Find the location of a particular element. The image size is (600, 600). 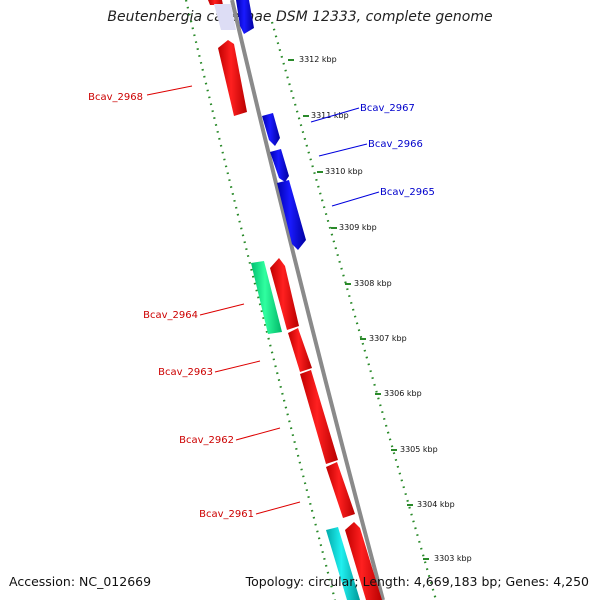

tick-label: 3305 kbp is located at coordinates (419, 449).